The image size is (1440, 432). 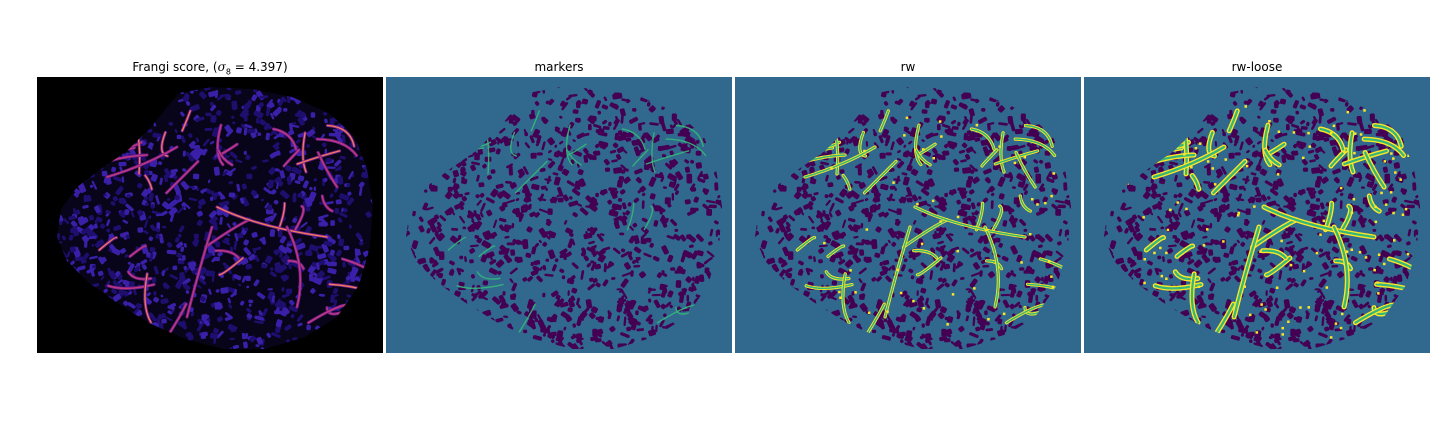 I want to click on panel-title-rw: rw, so click(x=908, y=67).